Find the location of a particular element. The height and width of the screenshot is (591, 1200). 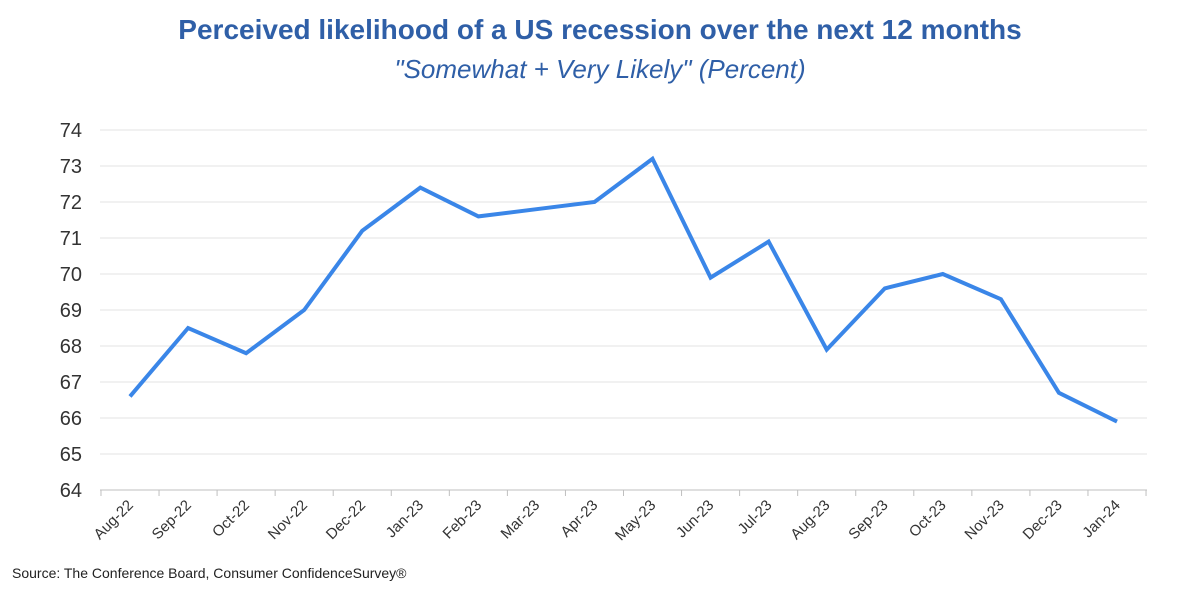

x-tick-label: Jan-24 is located at coordinates (1101, 519).